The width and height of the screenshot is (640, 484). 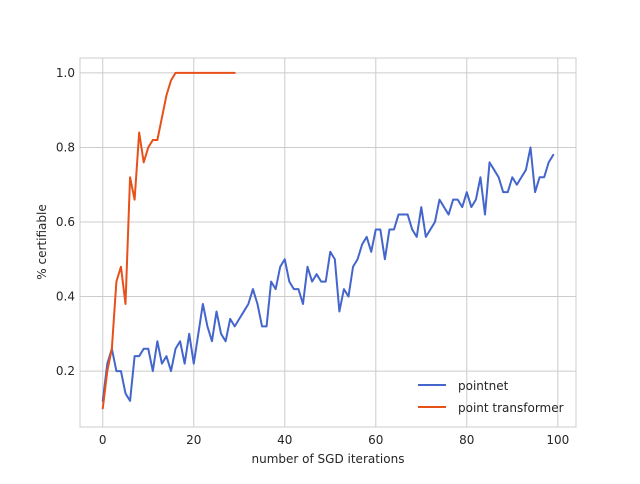 What do you see at coordinates (65, 222) in the screenshot?
I see `y-tick-label: 0.6` at bounding box center [65, 222].